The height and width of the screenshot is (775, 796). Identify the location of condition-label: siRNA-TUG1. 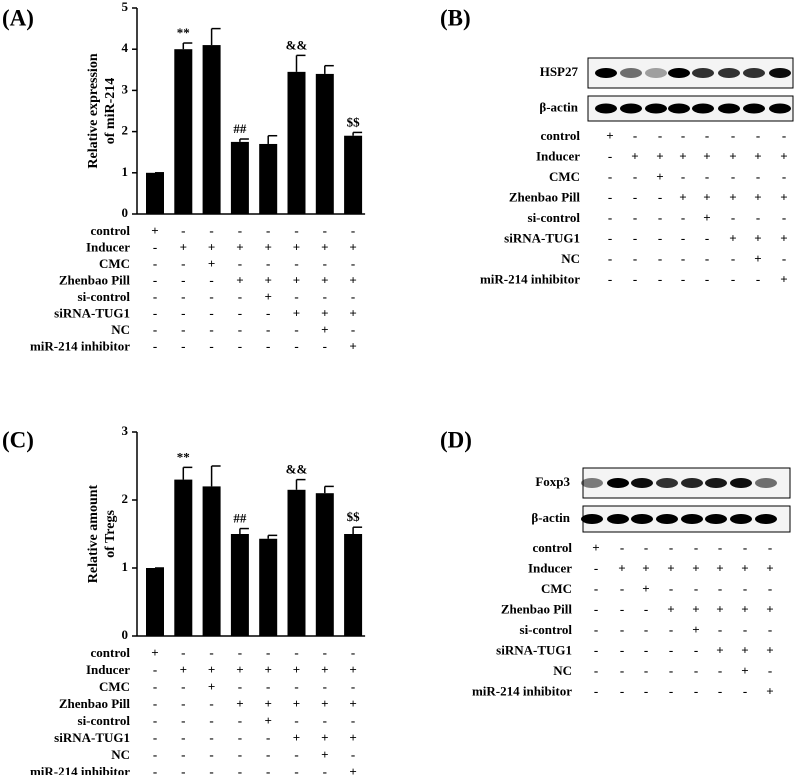
(542, 237).